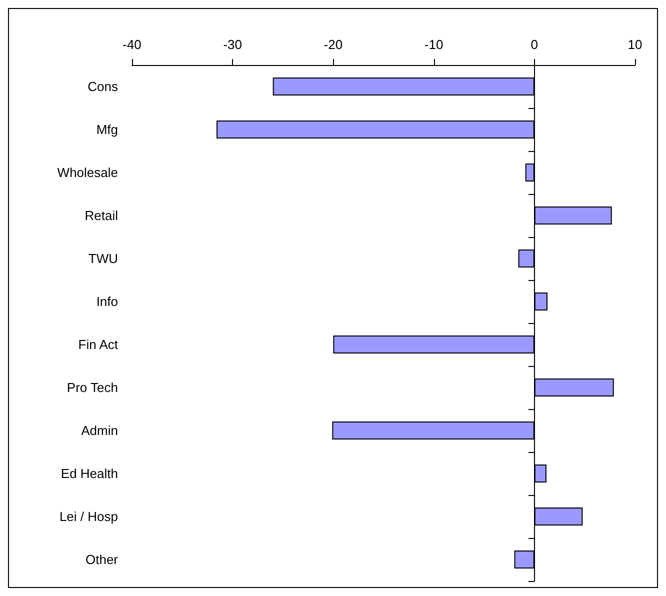  What do you see at coordinates (102, 559) in the screenshot?
I see `y-tick-label: Other` at bounding box center [102, 559].